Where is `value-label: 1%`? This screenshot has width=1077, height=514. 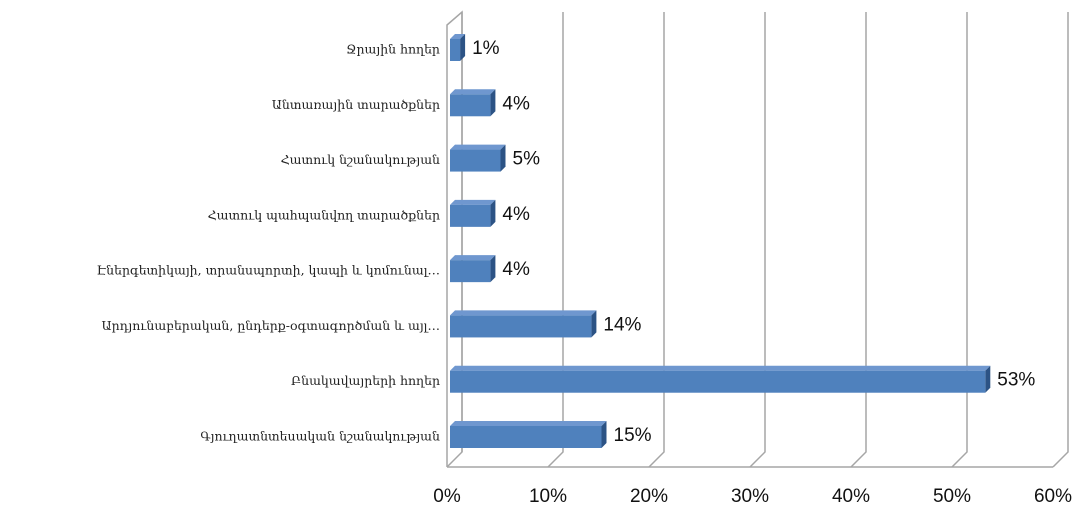
value-label: 1% is located at coordinates (486, 48).